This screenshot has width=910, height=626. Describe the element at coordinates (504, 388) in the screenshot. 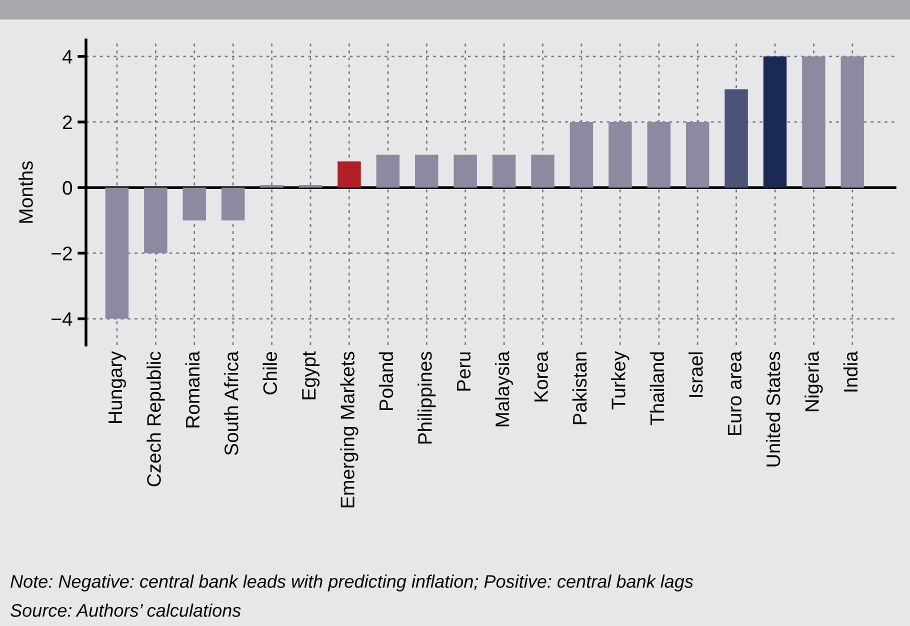

I see `x-tick-label: Malaysia` at that location.